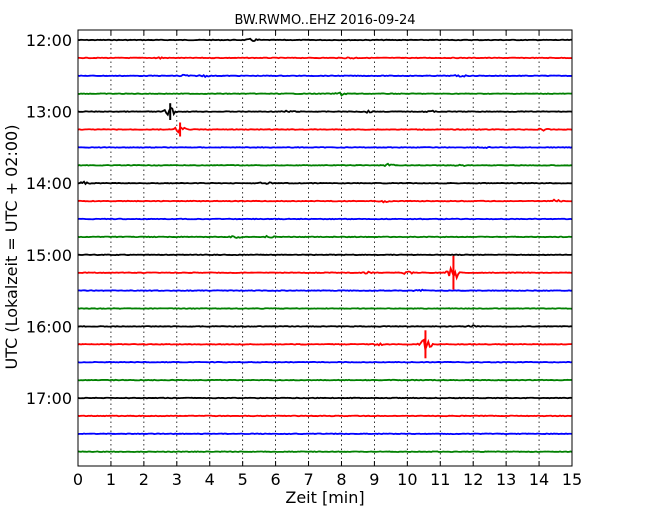 This screenshot has height=520, width=650. Describe the element at coordinates (276, 479) in the screenshot. I see `x-tick-label: 6` at that location.